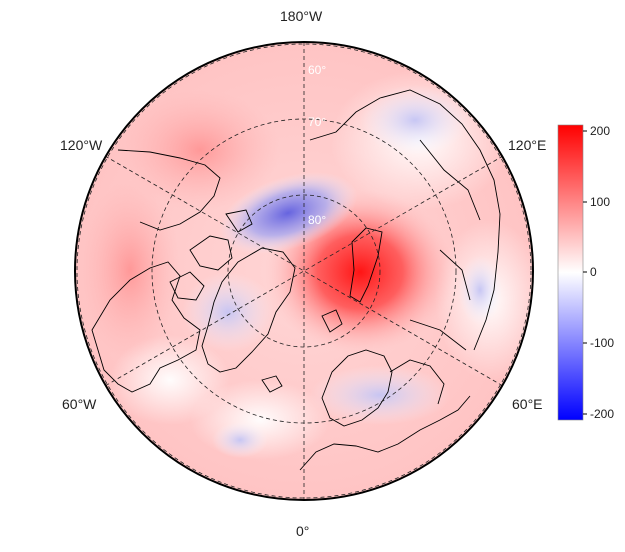  I want to click on pink-patch-nw, so click(200, 150).